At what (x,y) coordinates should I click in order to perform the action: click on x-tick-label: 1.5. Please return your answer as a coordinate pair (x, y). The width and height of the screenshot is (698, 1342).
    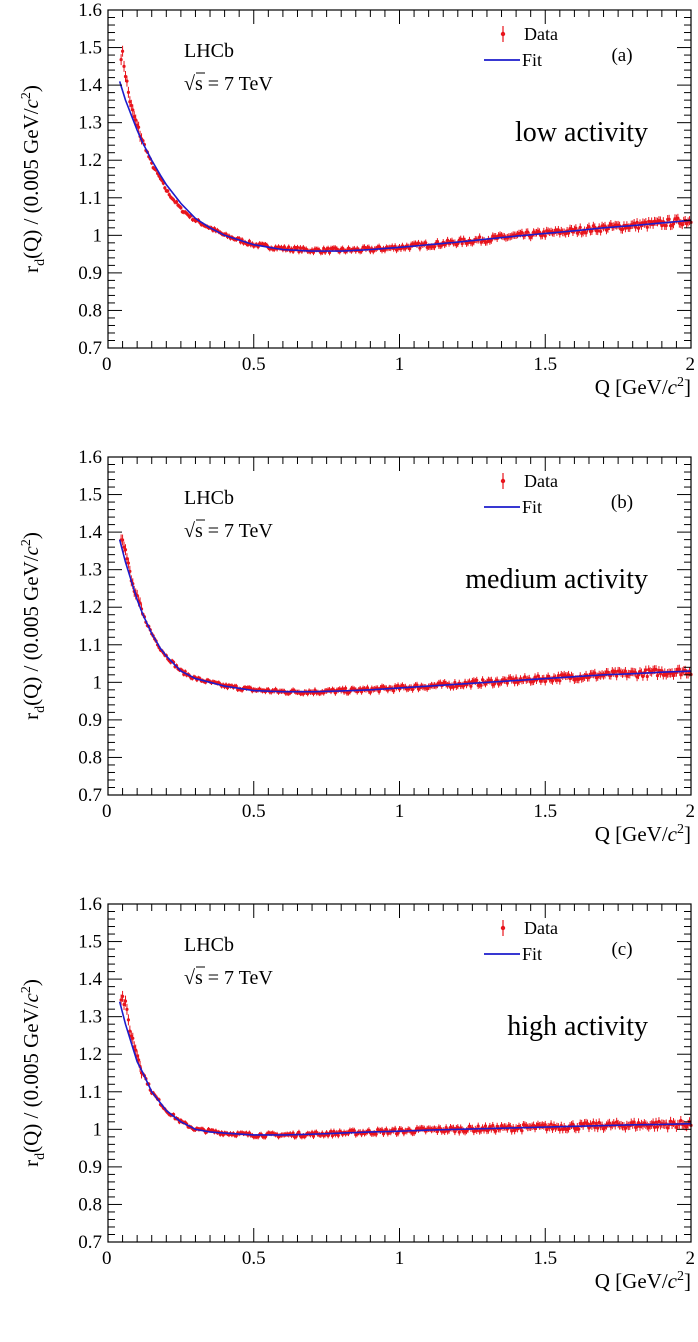
    Looking at the image, I should click on (545, 1258).